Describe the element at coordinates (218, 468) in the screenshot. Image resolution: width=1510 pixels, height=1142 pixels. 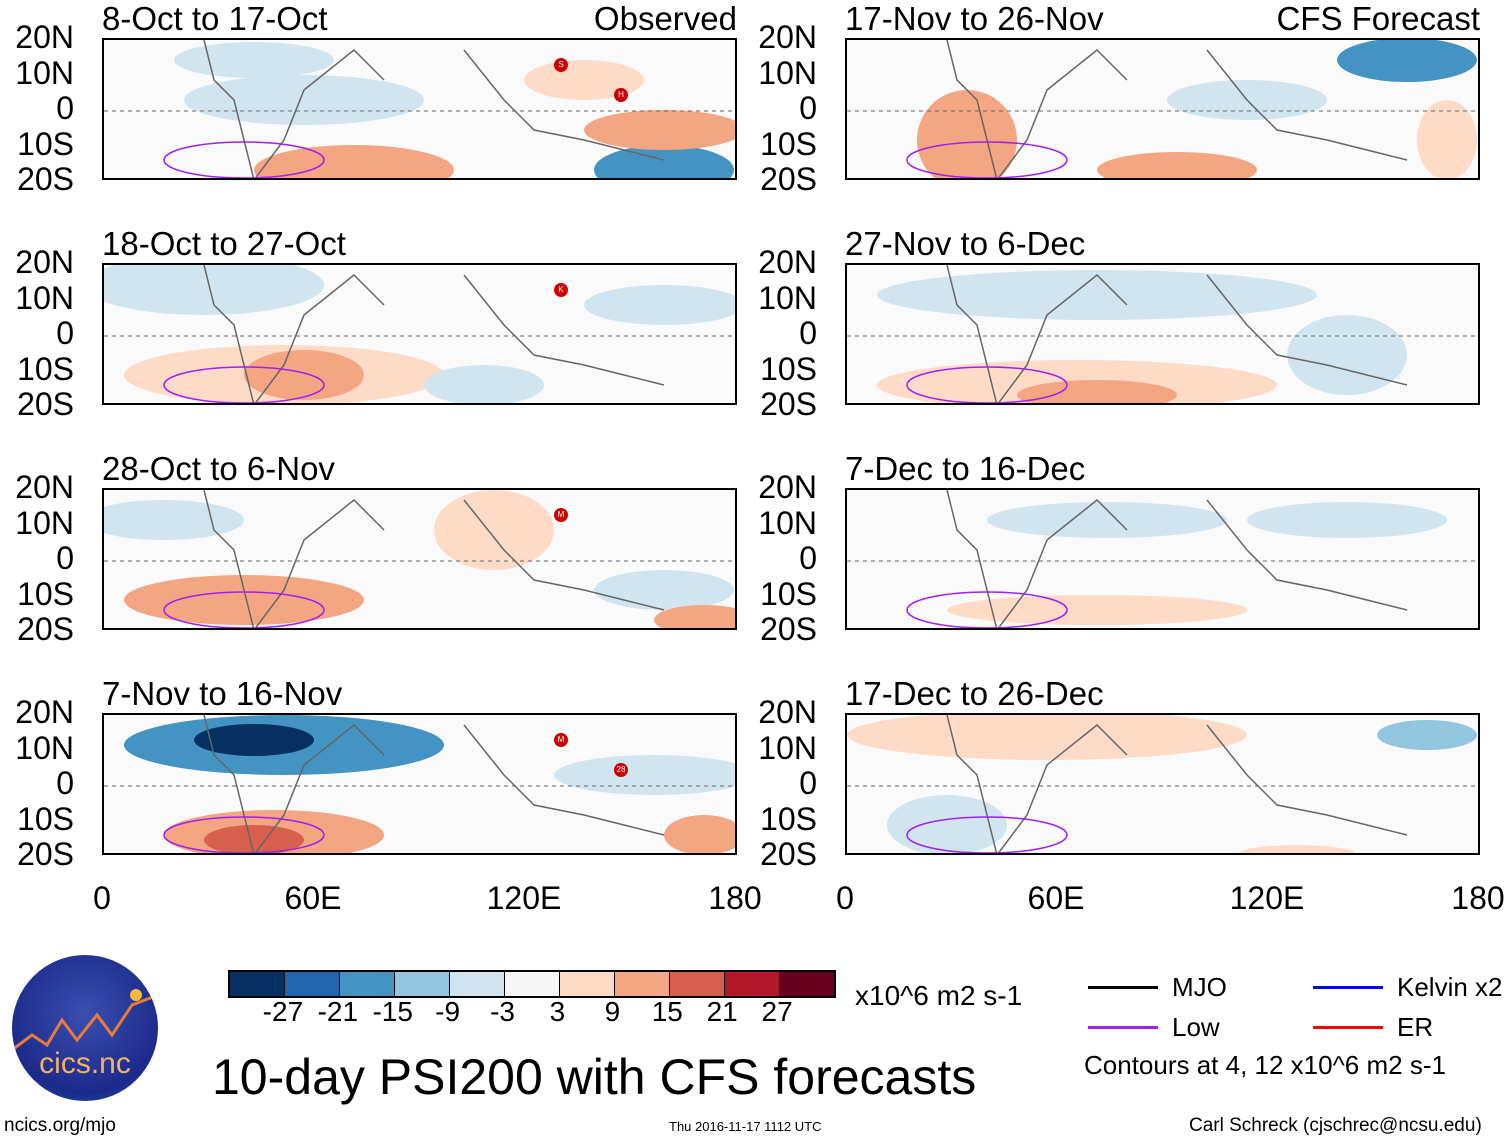
I see `panel-title: 28-Oct to 6-Nov` at that location.